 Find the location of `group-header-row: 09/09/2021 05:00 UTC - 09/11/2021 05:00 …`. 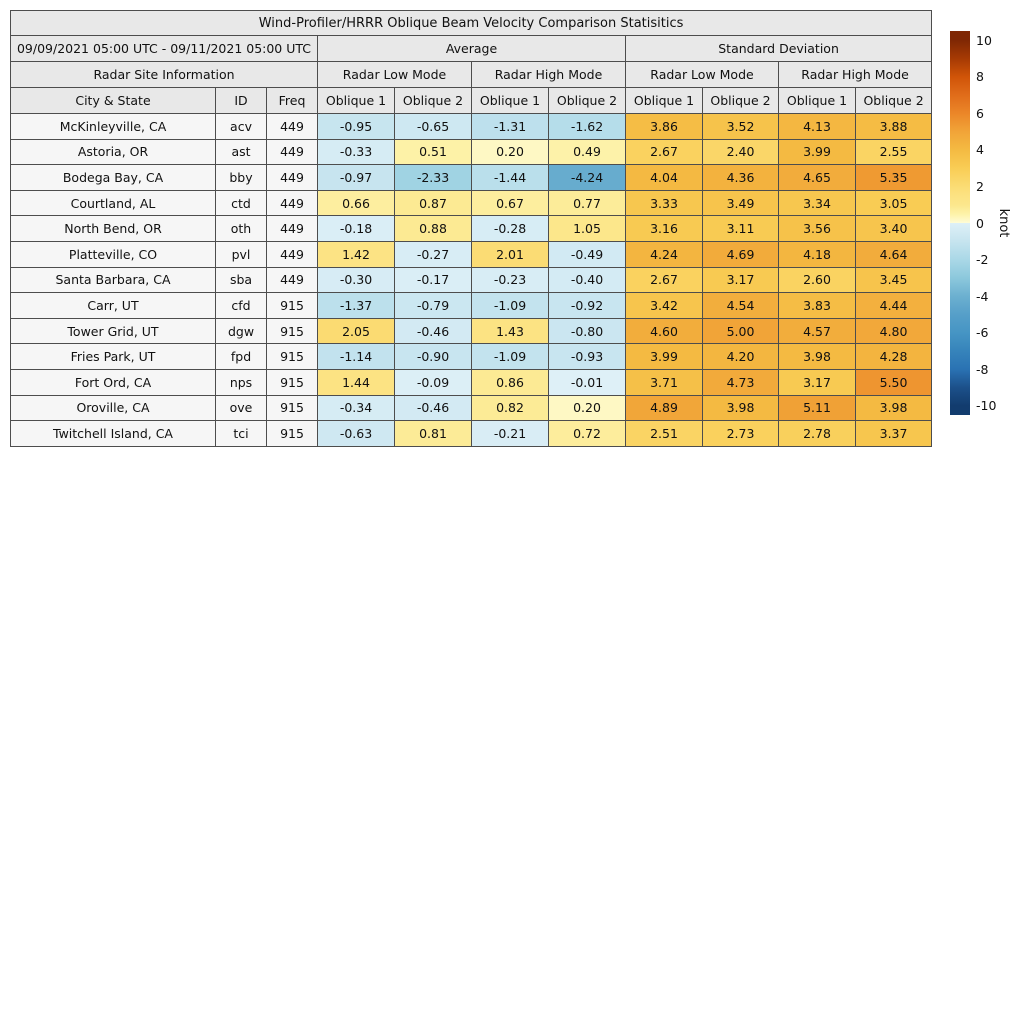

group-header-row: 09/09/2021 05:00 UTC - 09/11/2021 05:00 … is located at coordinates (471, 48).